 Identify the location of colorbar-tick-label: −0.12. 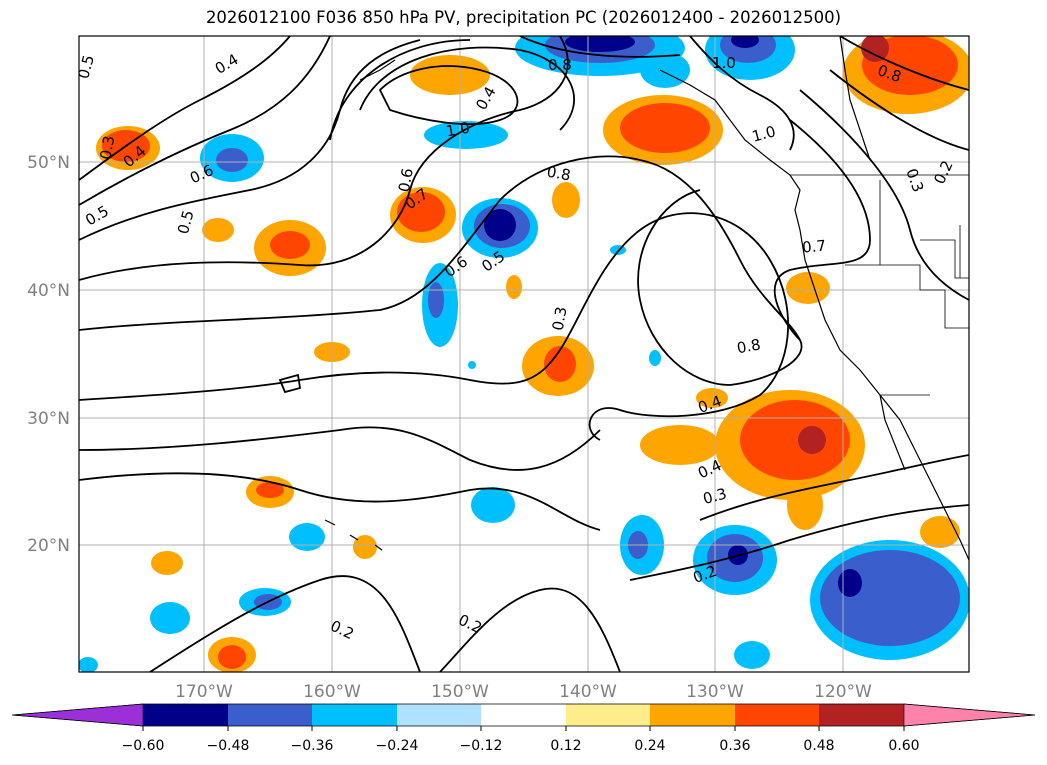
(481, 746).